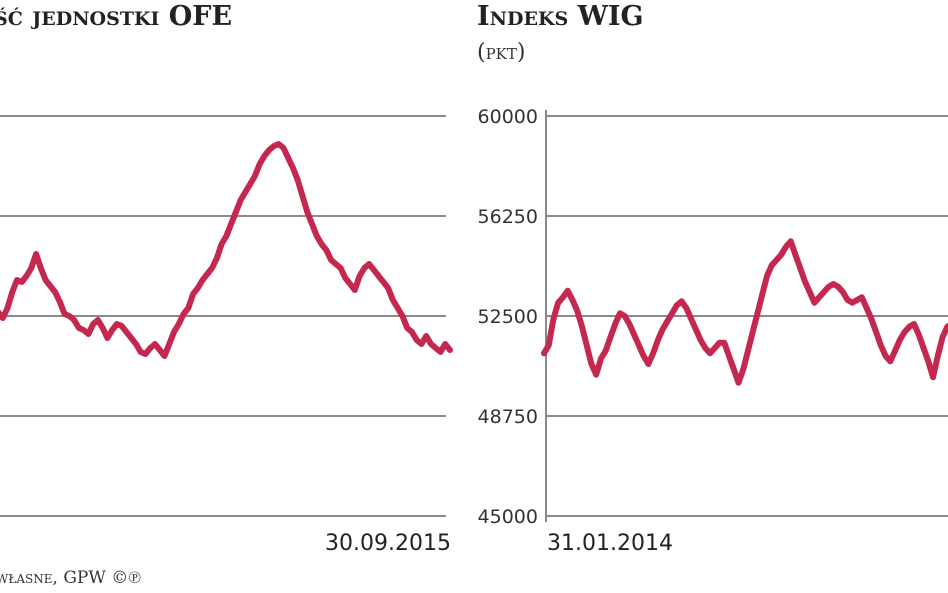  I want to click on right-start-date-label: 31.01.2014, so click(610, 543).